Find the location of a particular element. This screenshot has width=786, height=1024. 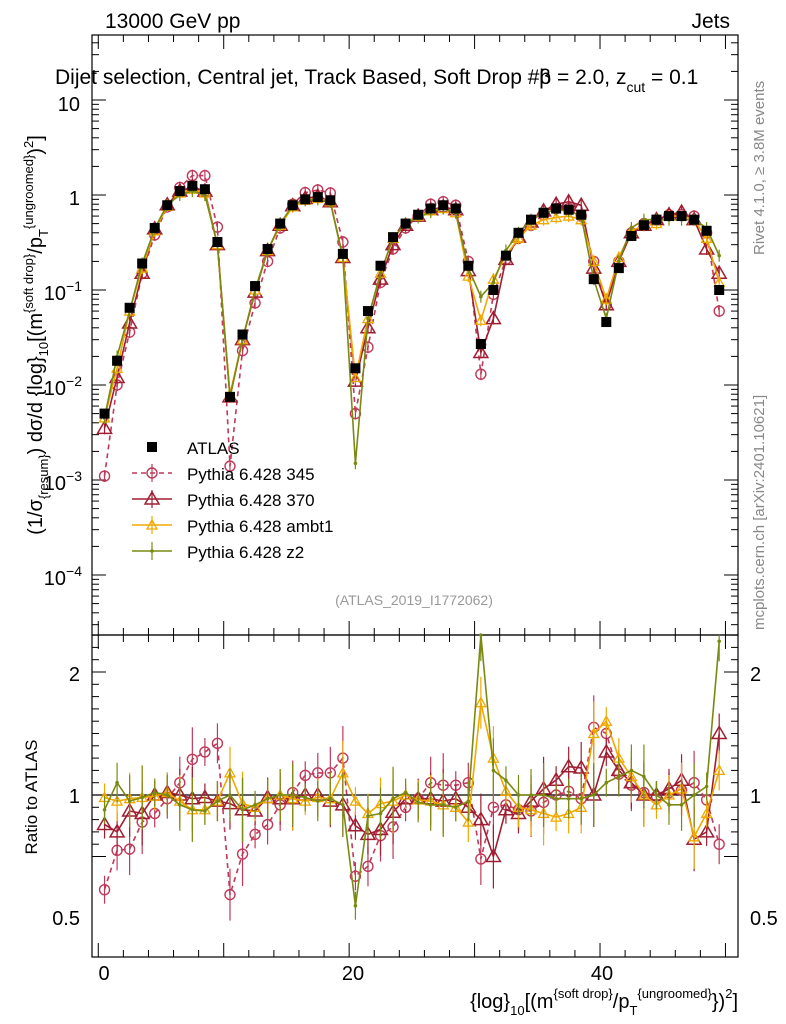

beam-label: 13000 GeV pp is located at coordinates (172, 21).